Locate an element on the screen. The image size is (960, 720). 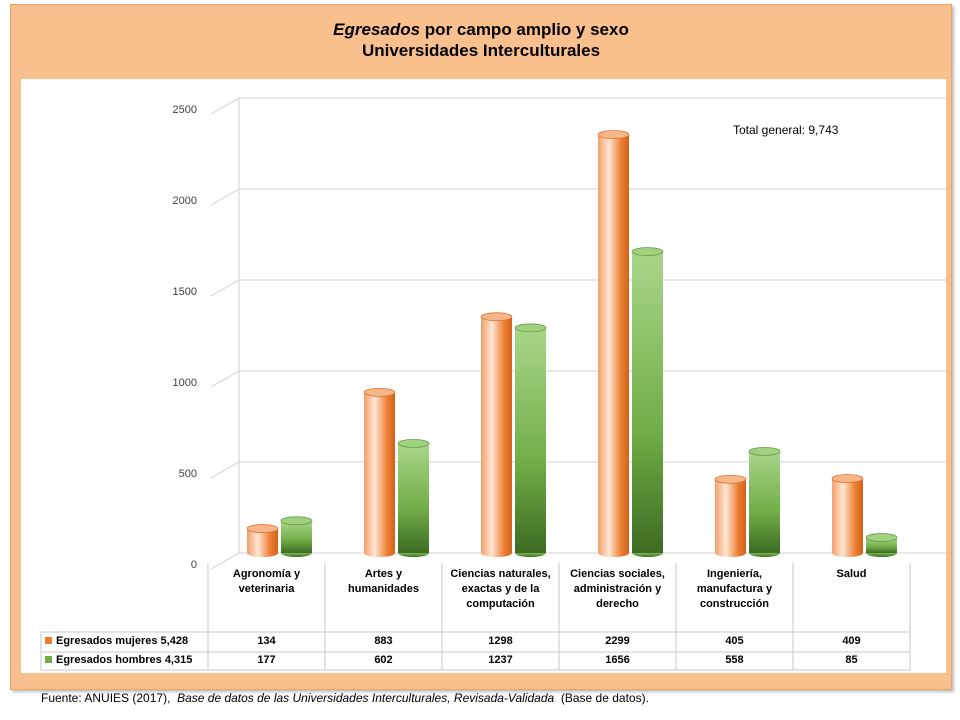
x-tick-label: Artes y humanidades is located at coordinates (383, 581).